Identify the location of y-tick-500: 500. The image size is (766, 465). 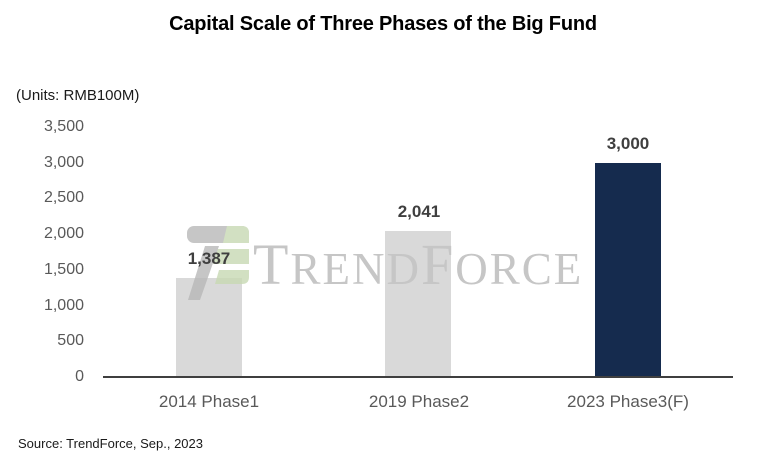
(70, 340).